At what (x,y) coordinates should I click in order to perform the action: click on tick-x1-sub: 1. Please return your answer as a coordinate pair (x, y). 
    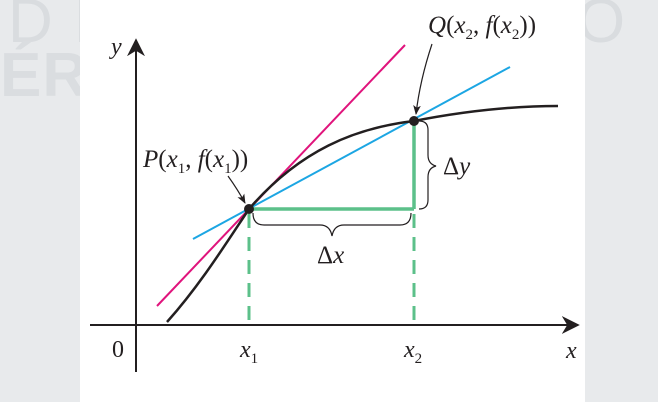
    Looking at the image, I should click on (255, 359).